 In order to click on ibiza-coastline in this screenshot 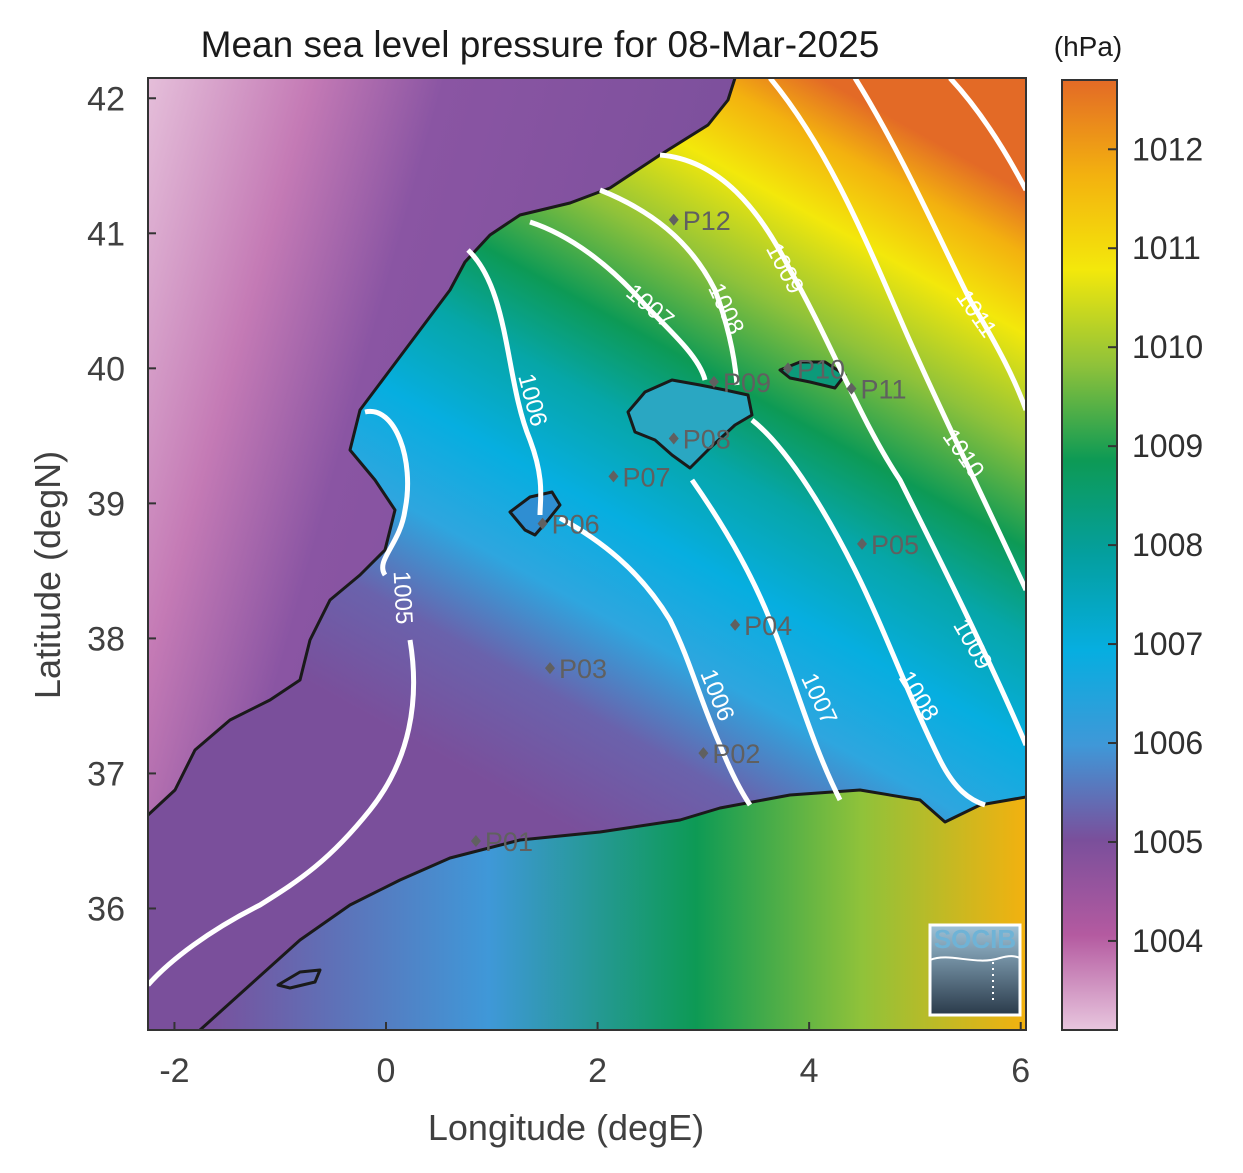, I will do `click(535, 513)`.